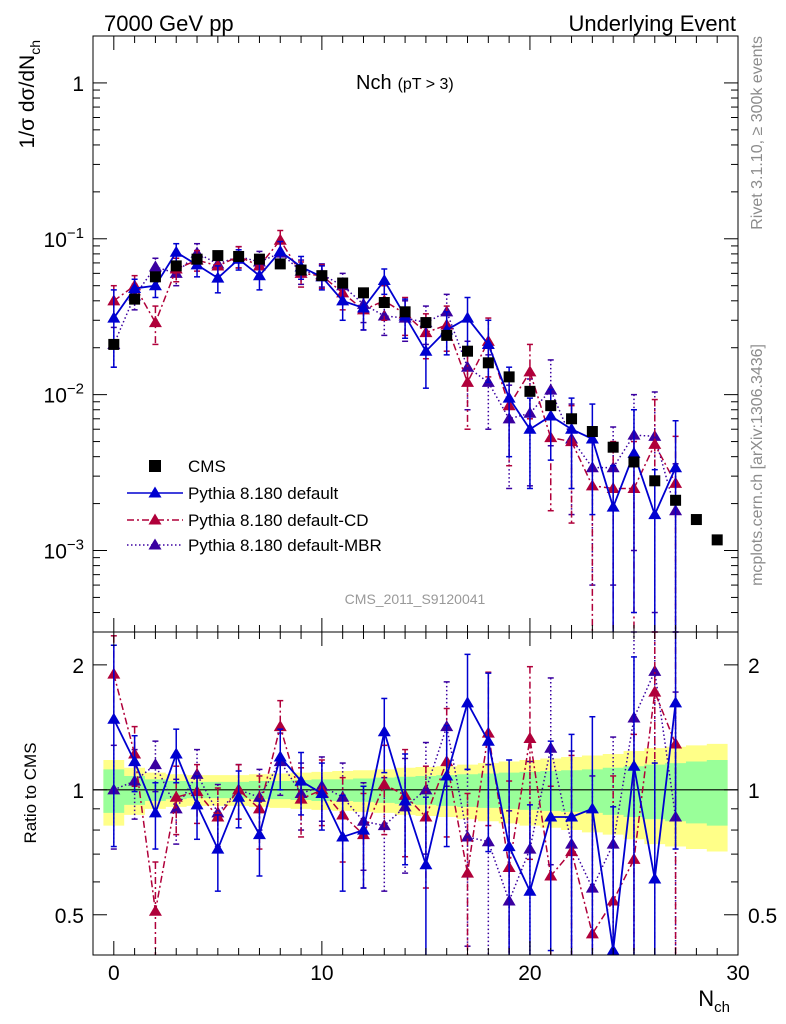 The height and width of the screenshot is (1024, 786). I want to click on legend-marker-default, so click(155, 492).